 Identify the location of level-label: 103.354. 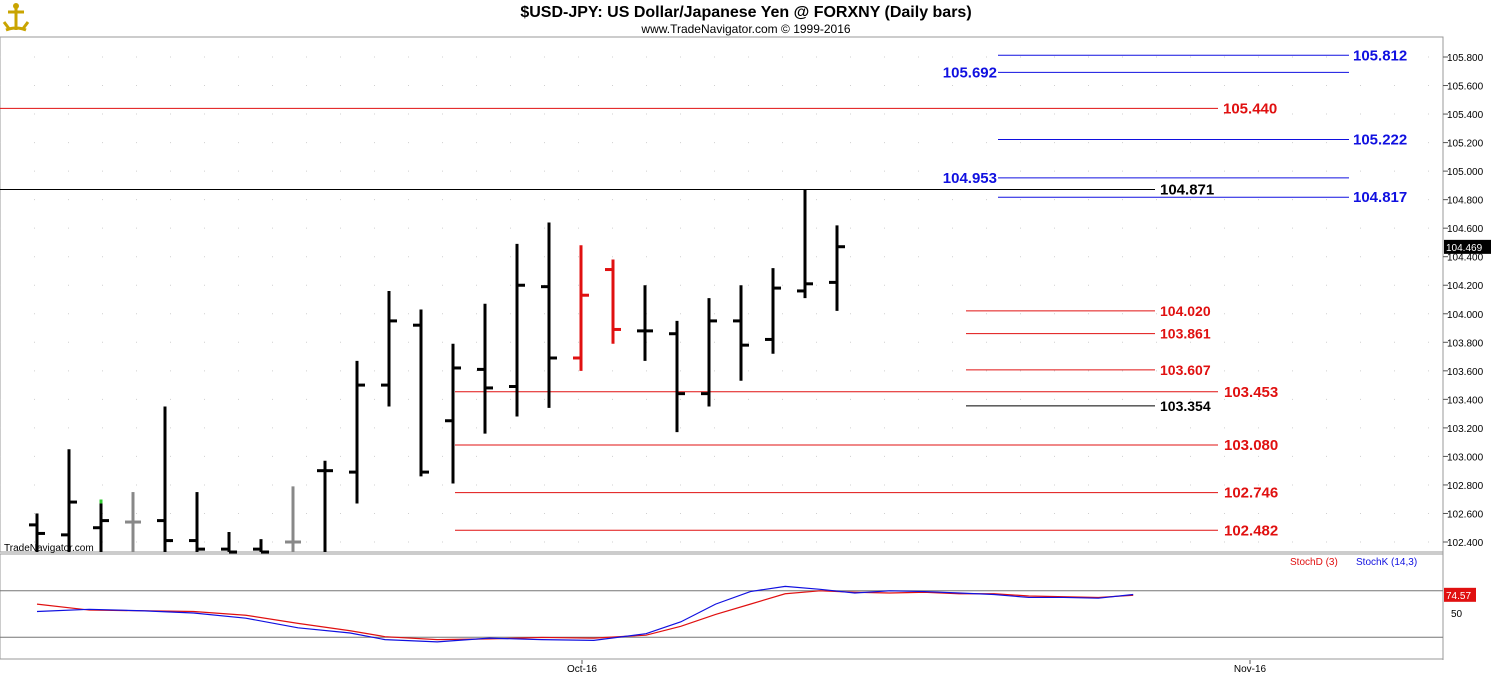
(1185, 406).